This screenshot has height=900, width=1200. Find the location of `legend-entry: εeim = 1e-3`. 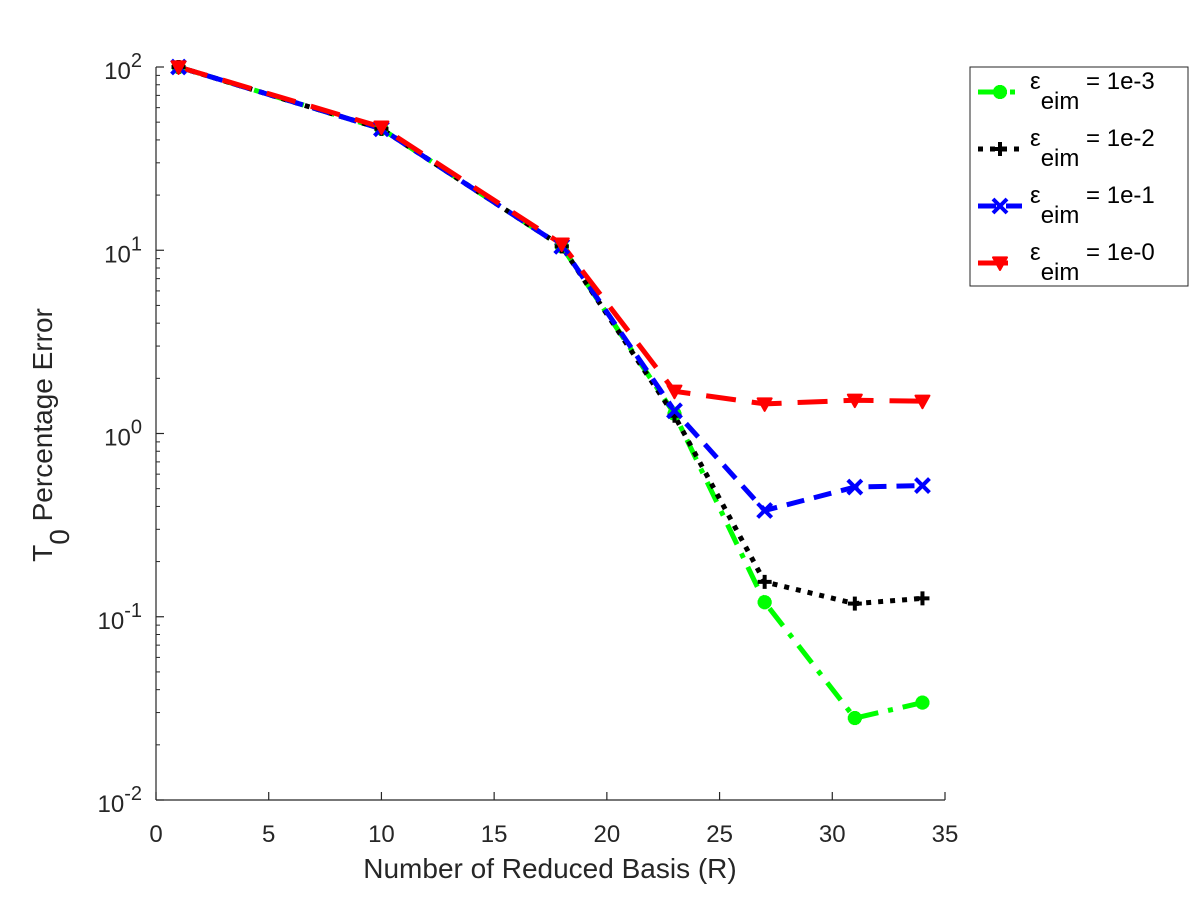

legend-entry: εeim = 1e-3 is located at coordinates (1066, 91).